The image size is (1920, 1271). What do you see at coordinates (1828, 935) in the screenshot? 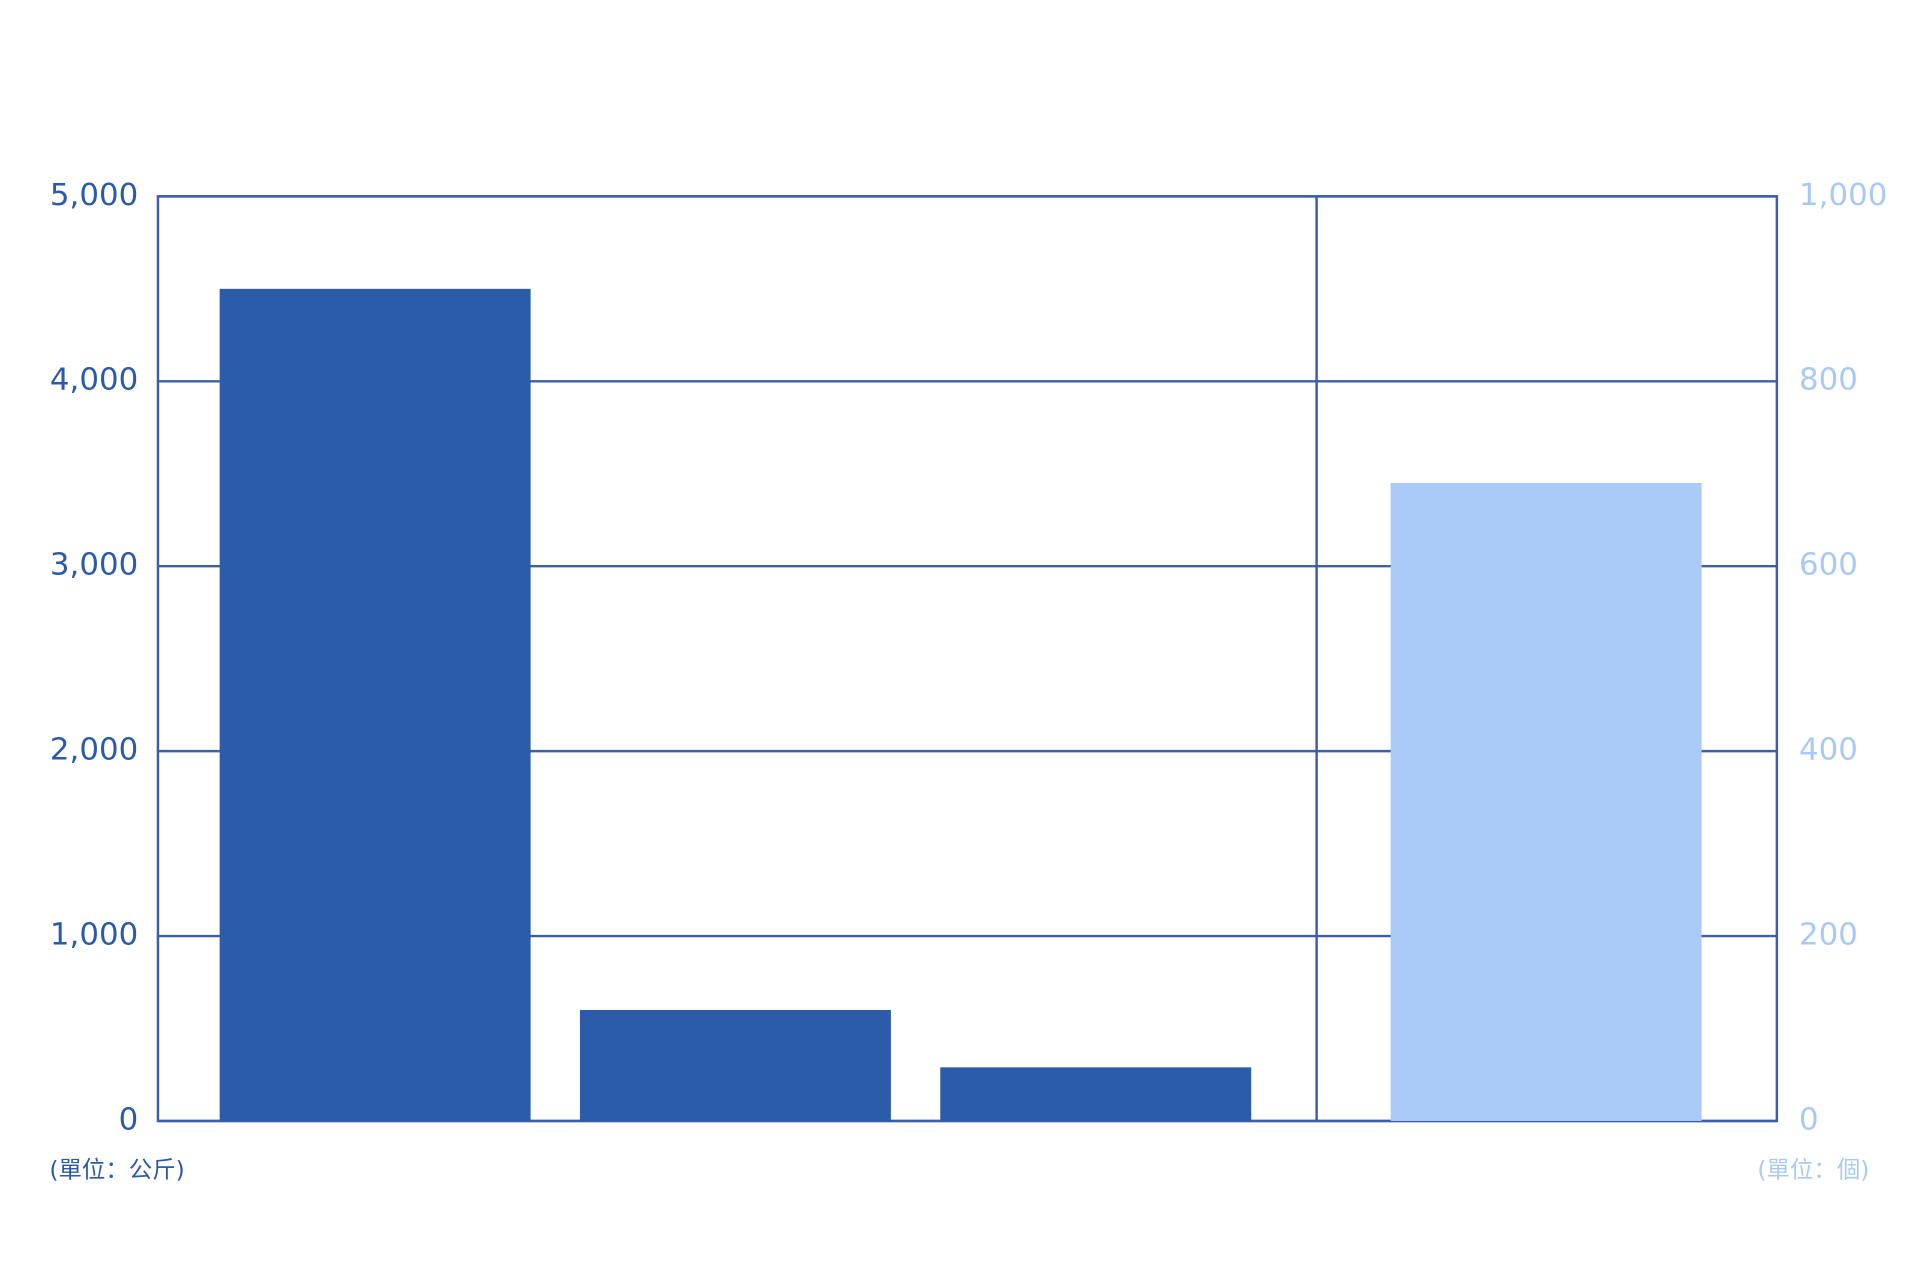
I see `y2-tick-label: 200` at bounding box center [1828, 935].